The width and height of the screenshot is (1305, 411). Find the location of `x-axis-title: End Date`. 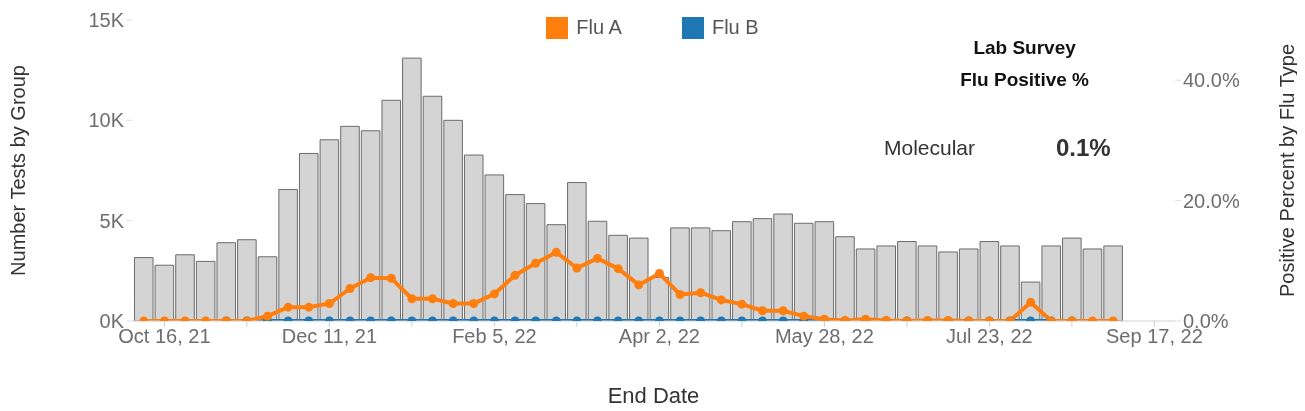

x-axis-title: End Date is located at coordinates (653, 395).